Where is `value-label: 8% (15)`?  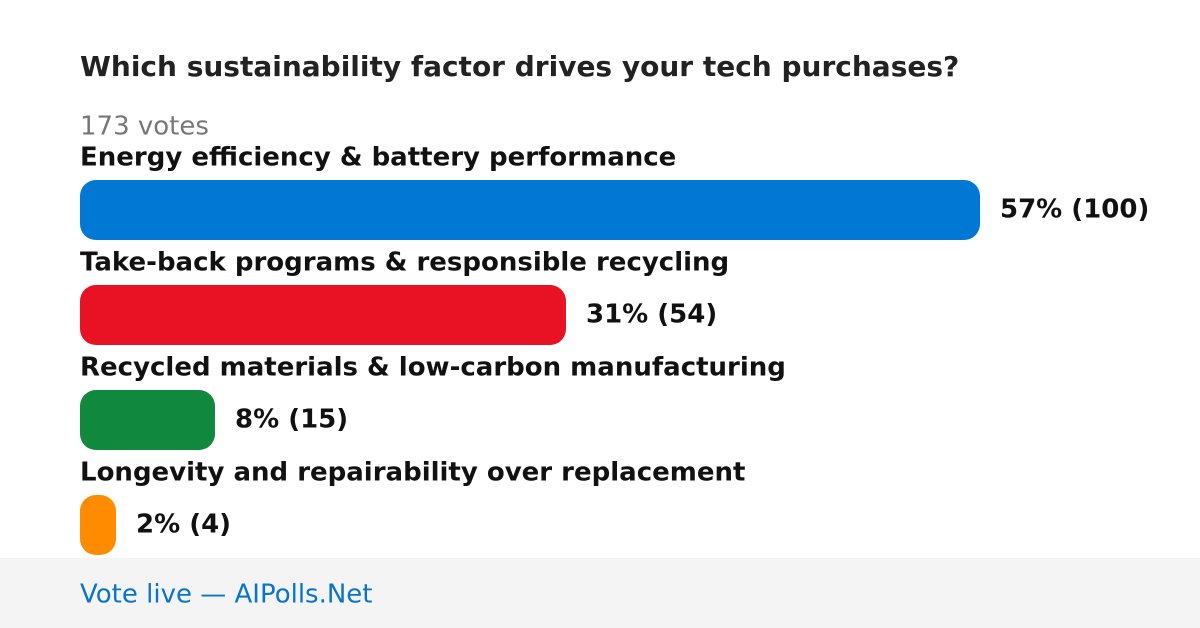 value-label: 8% (15) is located at coordinates (291, 420).